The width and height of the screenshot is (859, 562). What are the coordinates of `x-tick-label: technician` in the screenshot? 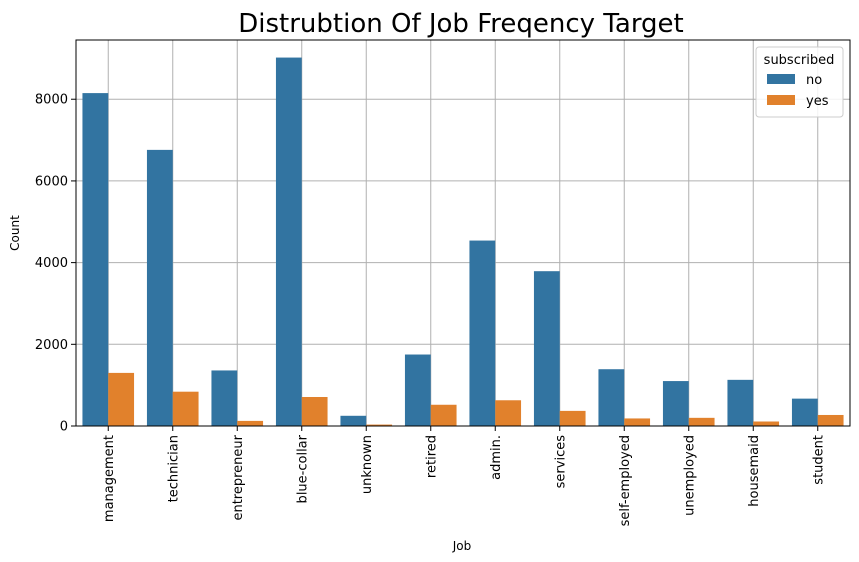 It's located at (173, 468).